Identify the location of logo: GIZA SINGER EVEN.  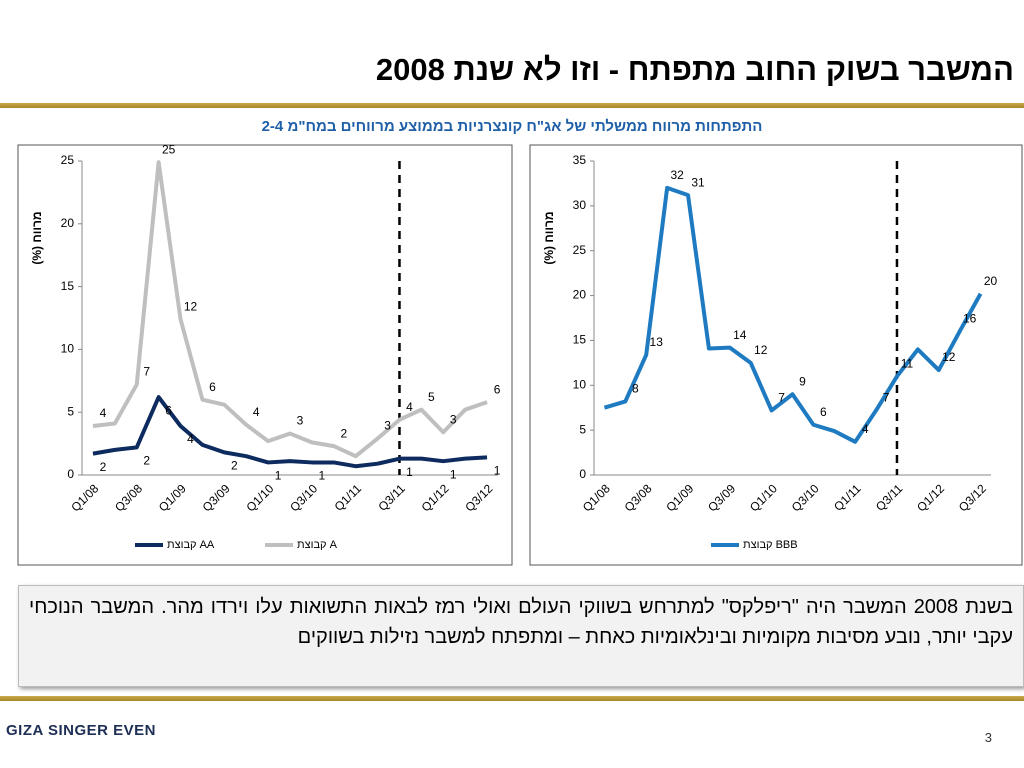
(81, 730).